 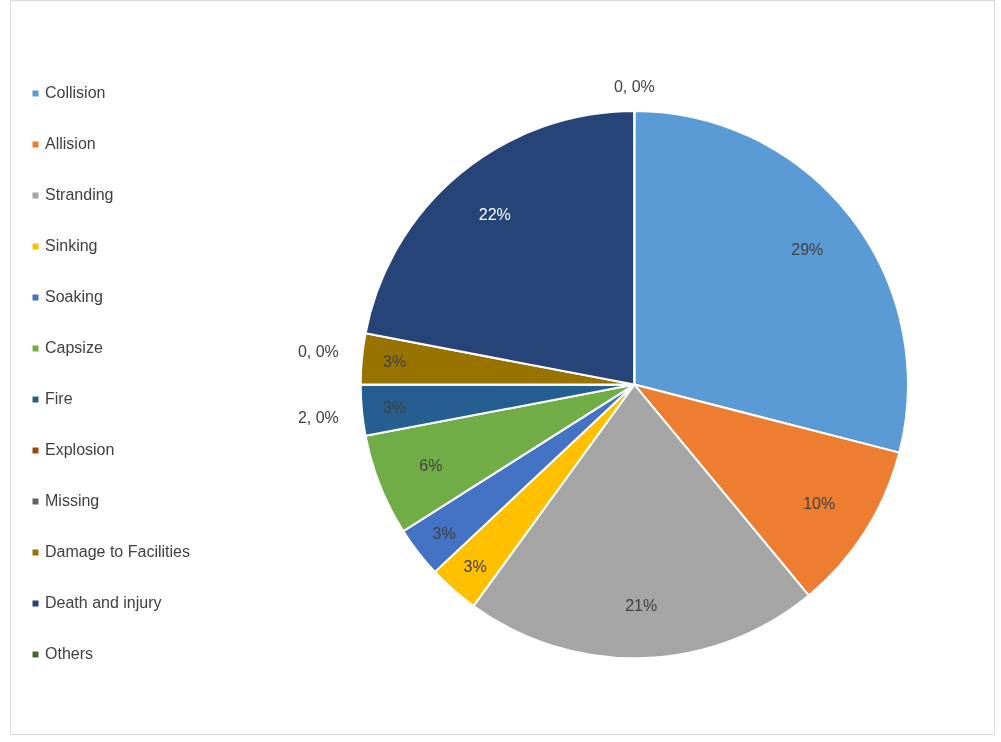 What do you see at coordinates (75, 93) in the screenshot?
I see `legend-label: Collision` at bounding box center [75, 93].